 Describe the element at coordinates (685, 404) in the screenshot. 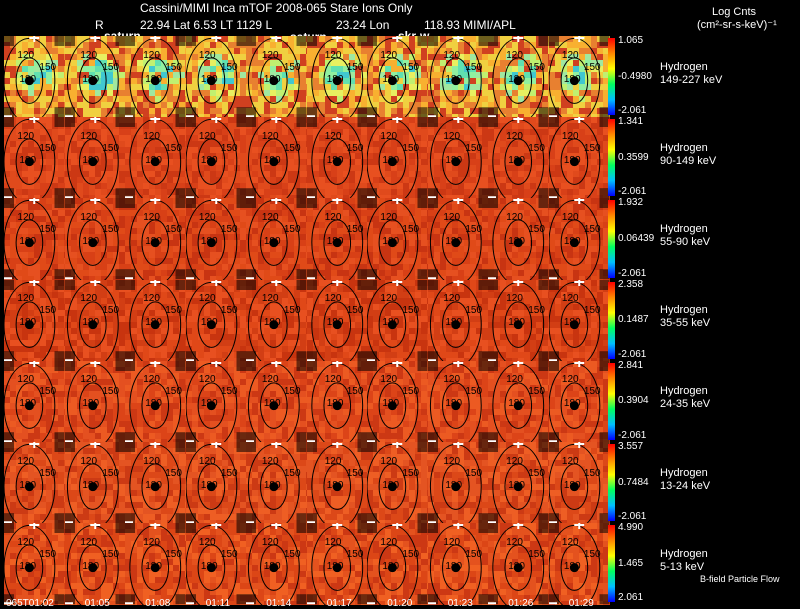

I see `energy-label: 24-35 keV` at that location.